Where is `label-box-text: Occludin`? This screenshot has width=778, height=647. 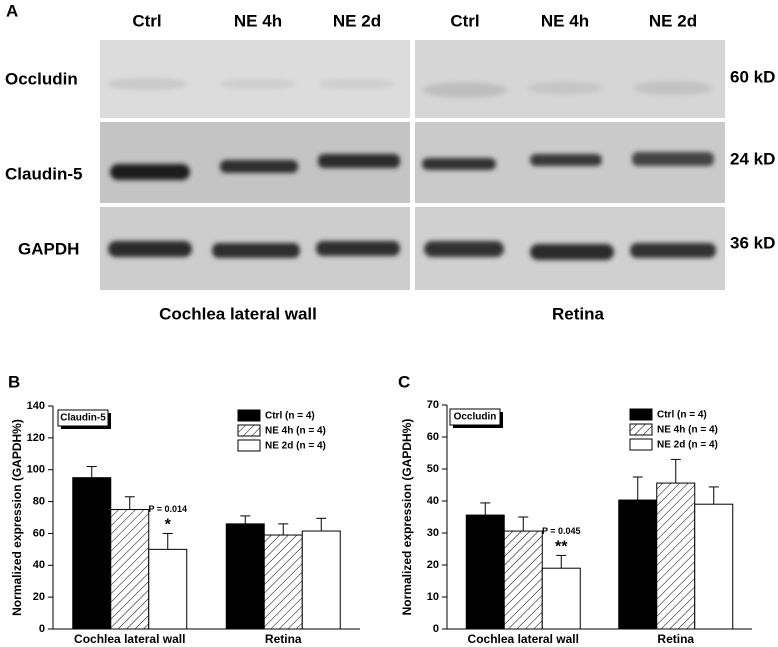 label-box-text: Occludin is located at coordinates (475, 417).